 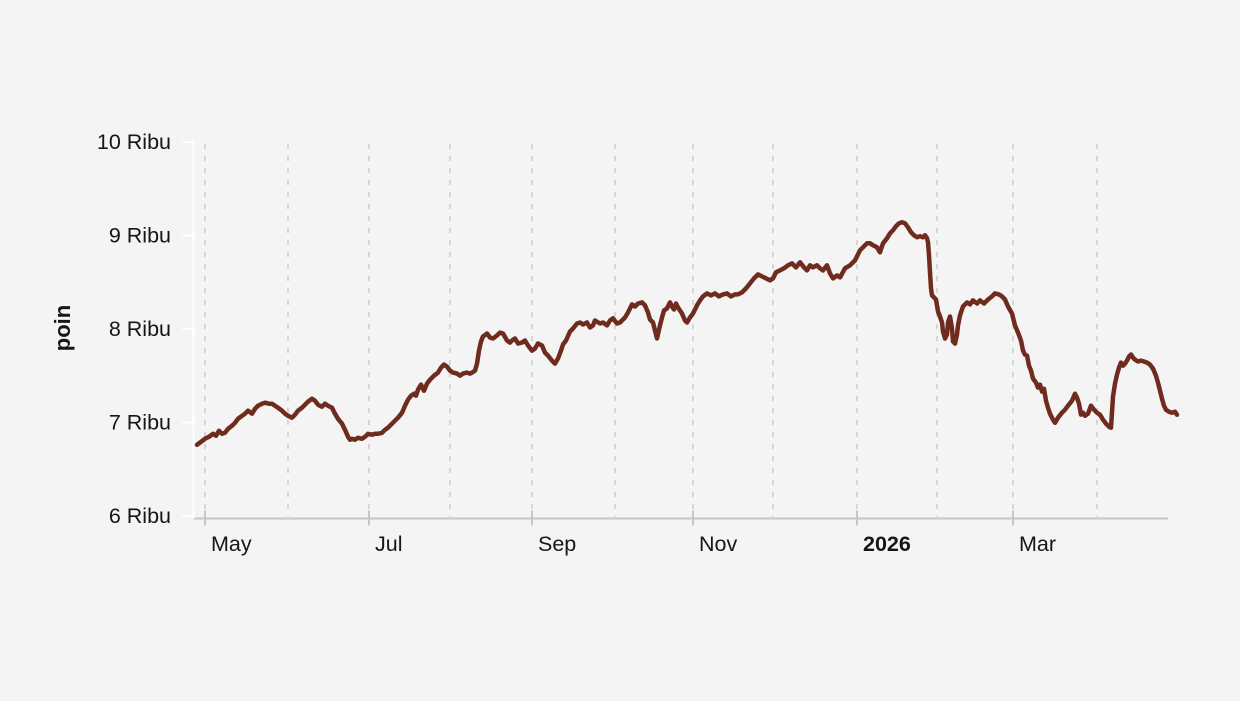 I want to click on x-axis-label: Sep, so click(x=557, y=544).